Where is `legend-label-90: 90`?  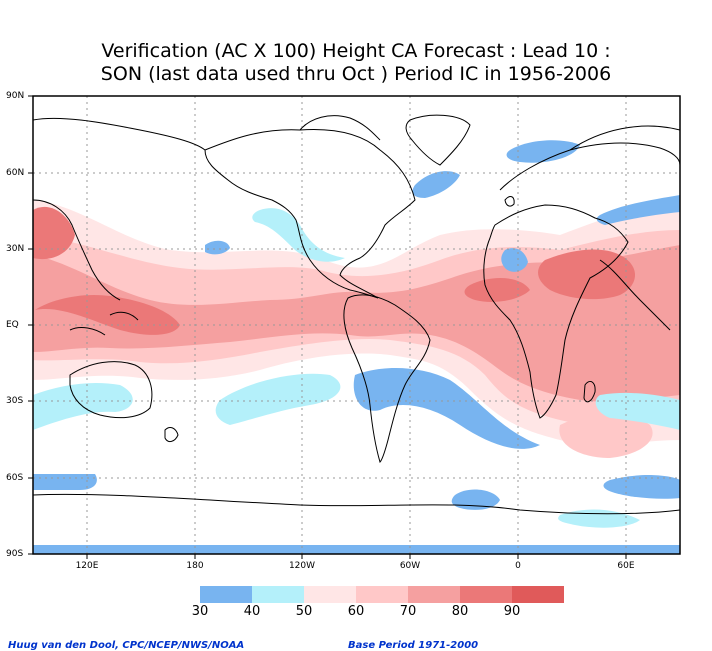 legend-label-90: 90 is located at coordinates (512, 611).